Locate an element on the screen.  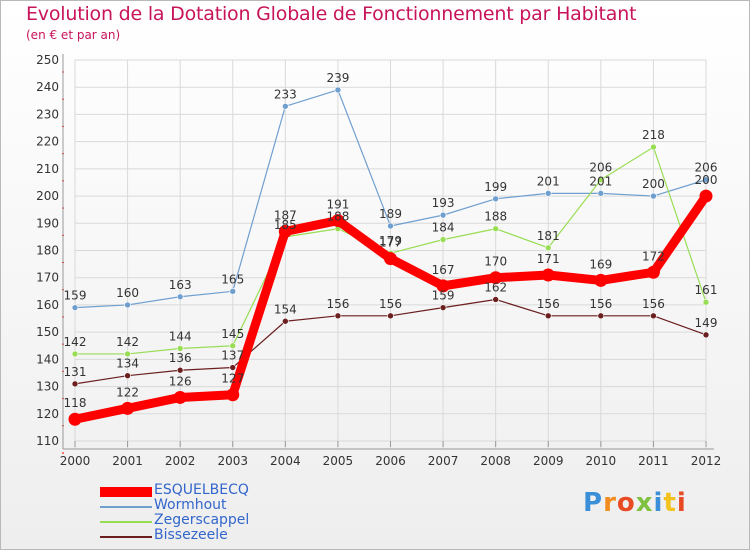
x-tick-label: 2004 is located at coordinates (285, 461).